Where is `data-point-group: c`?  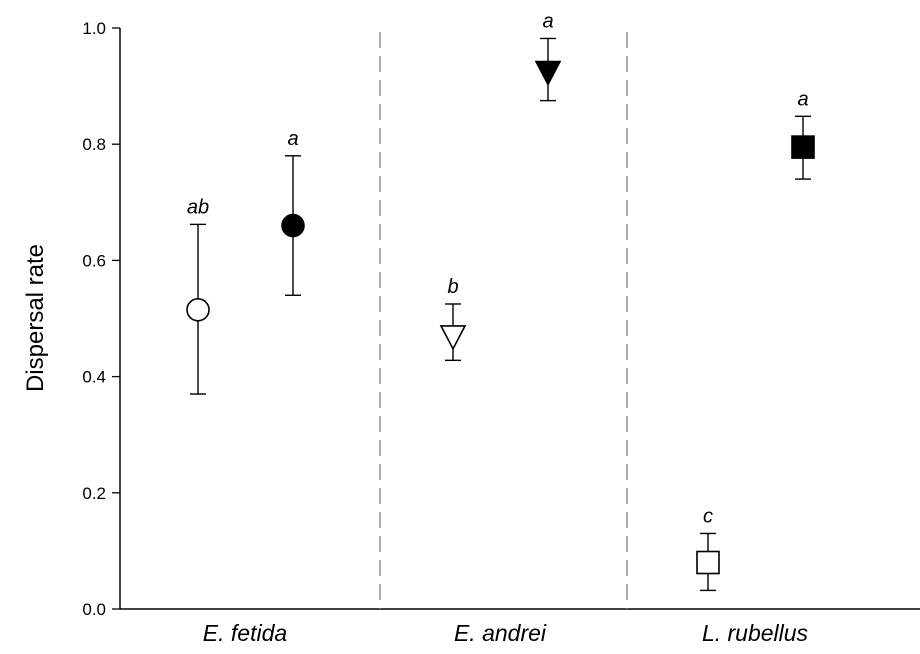 data-point-group: c is located at coordinates (708, 548).